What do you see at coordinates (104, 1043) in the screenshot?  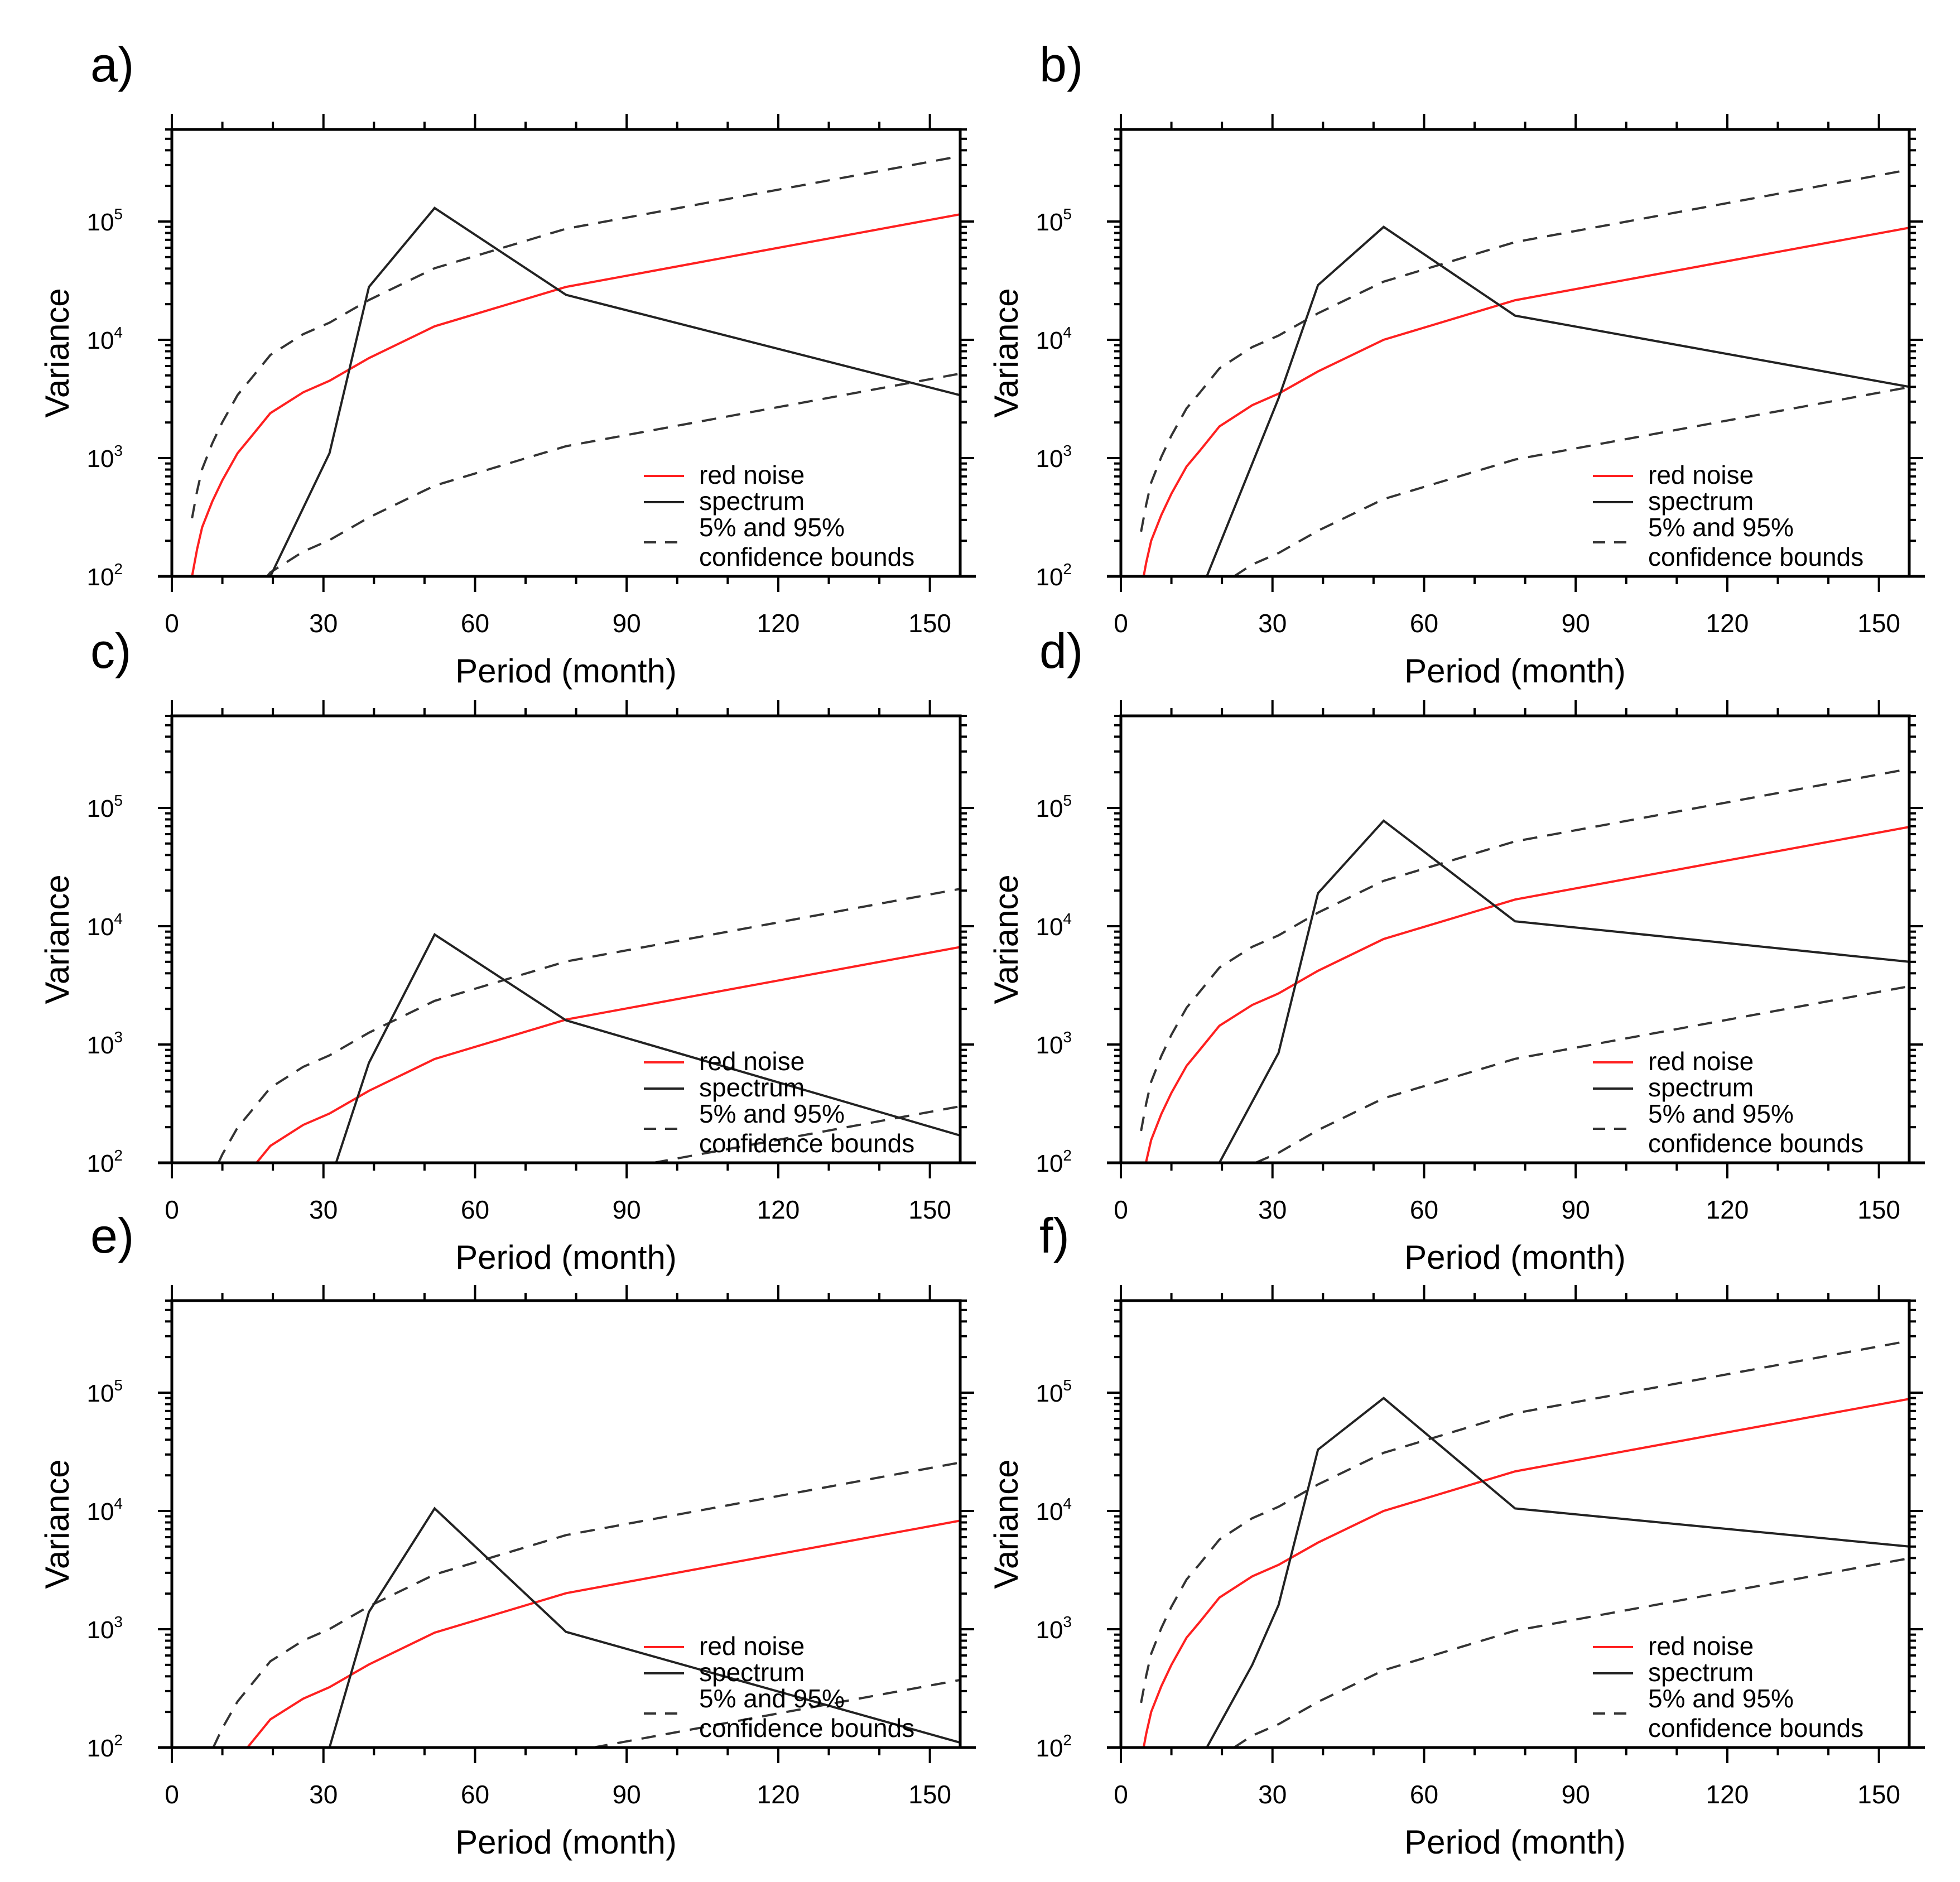 I see `y-tick-label: 10³` at bounding box center [104, 1043].